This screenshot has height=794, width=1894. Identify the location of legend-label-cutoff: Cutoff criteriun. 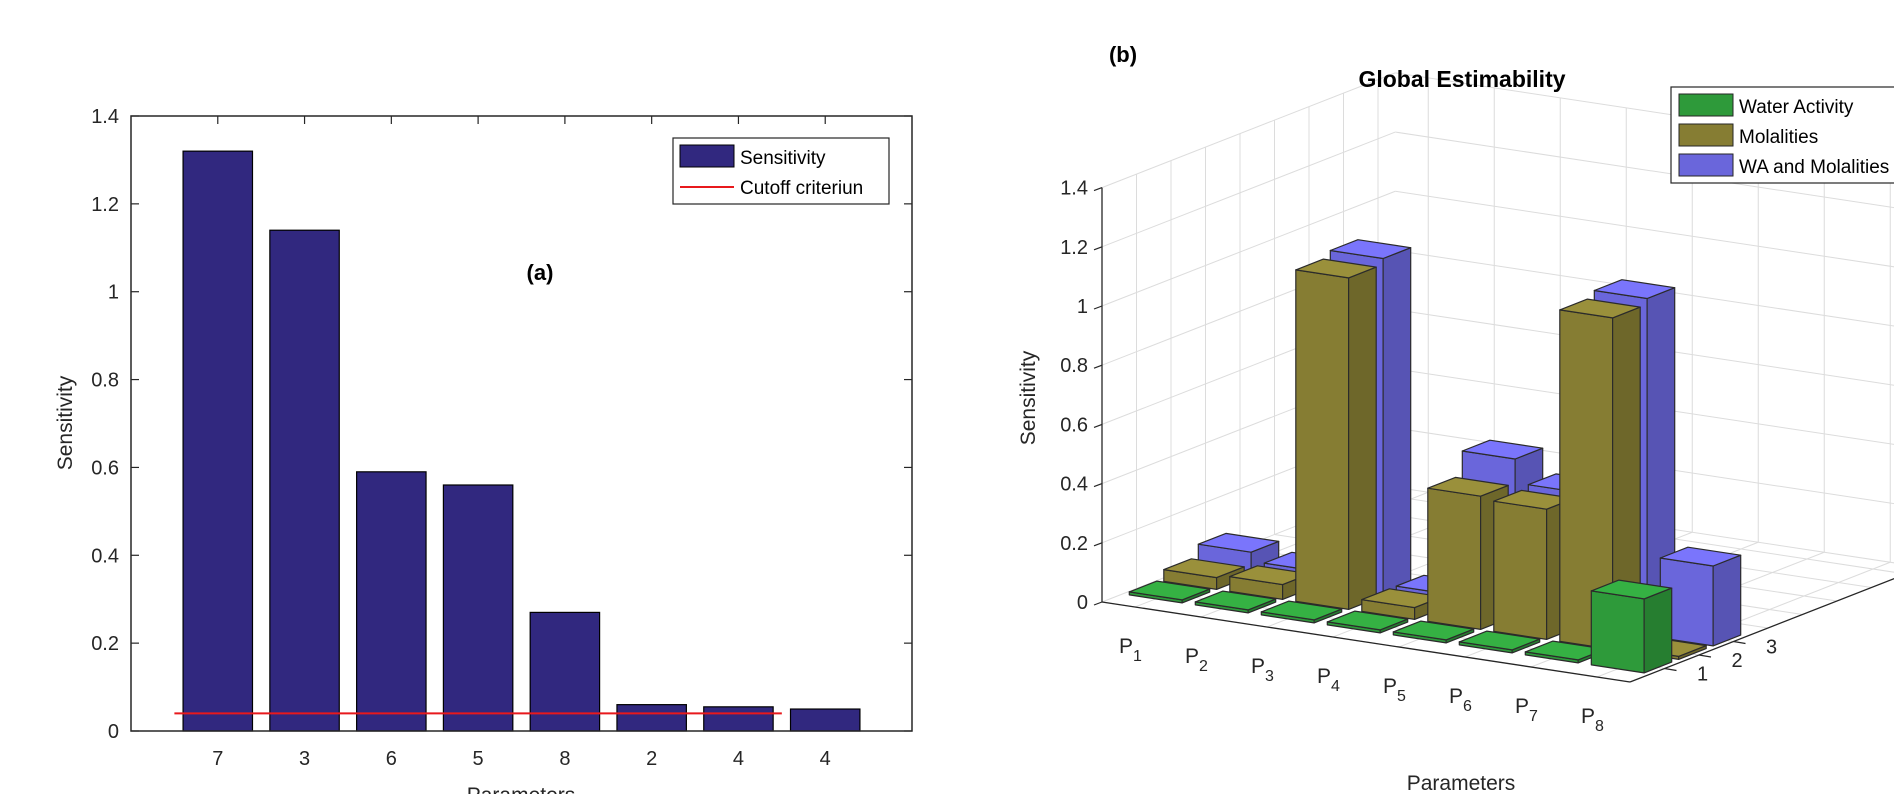
(801, 188).